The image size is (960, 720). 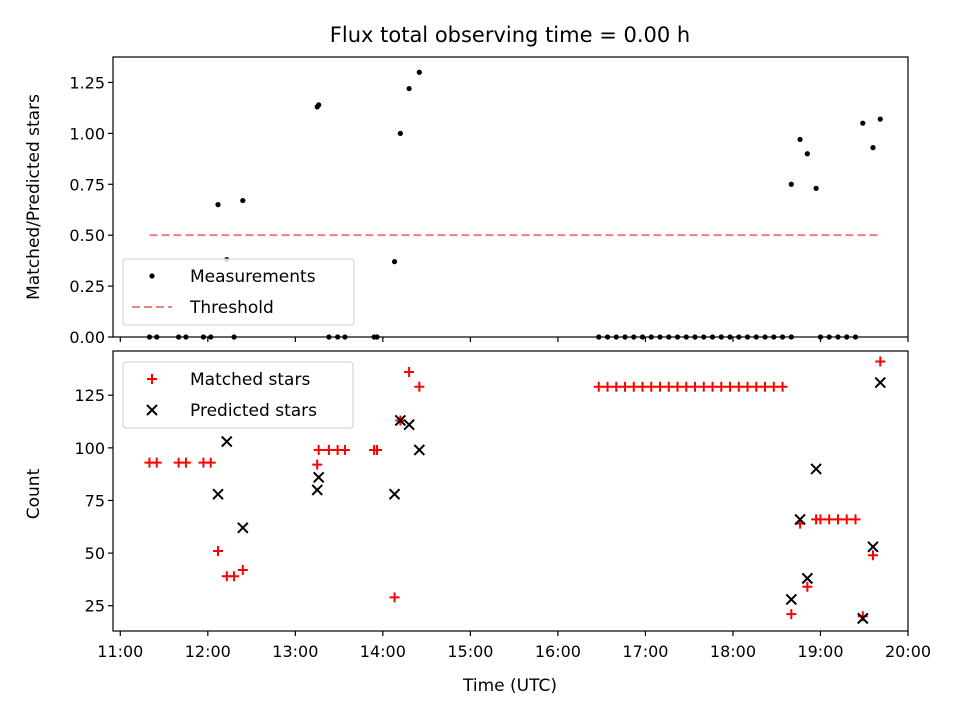 I want to click on top-y-axis-label: Matched/Predicted stars, so click(x=34, y=197).